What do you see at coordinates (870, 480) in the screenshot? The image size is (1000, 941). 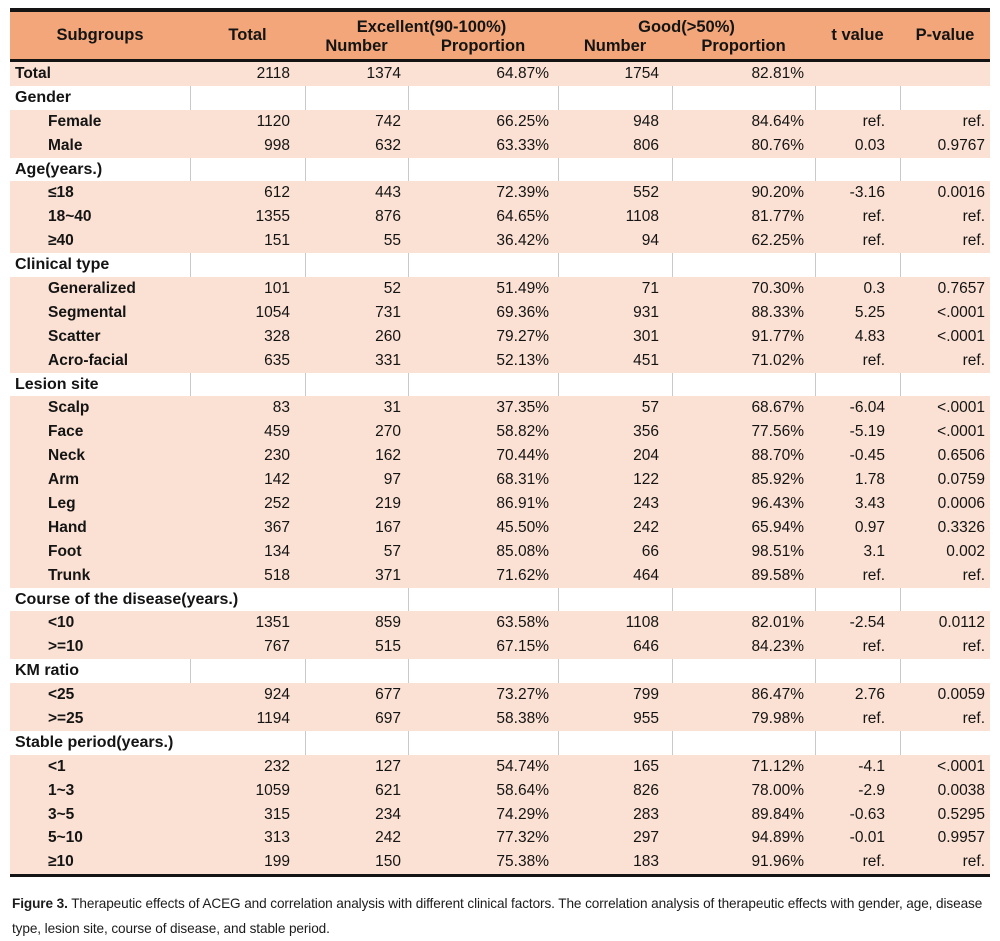 I see `cell-value: 1.78` at bounding box center [870, 480].